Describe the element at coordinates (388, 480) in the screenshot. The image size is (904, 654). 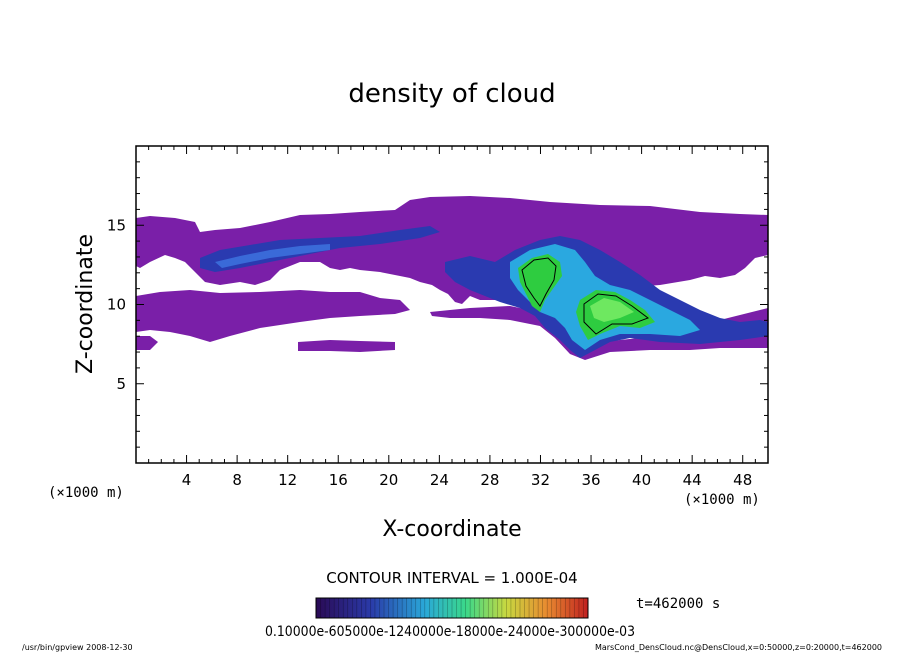
I see `x-tick-label: 20` at that location.